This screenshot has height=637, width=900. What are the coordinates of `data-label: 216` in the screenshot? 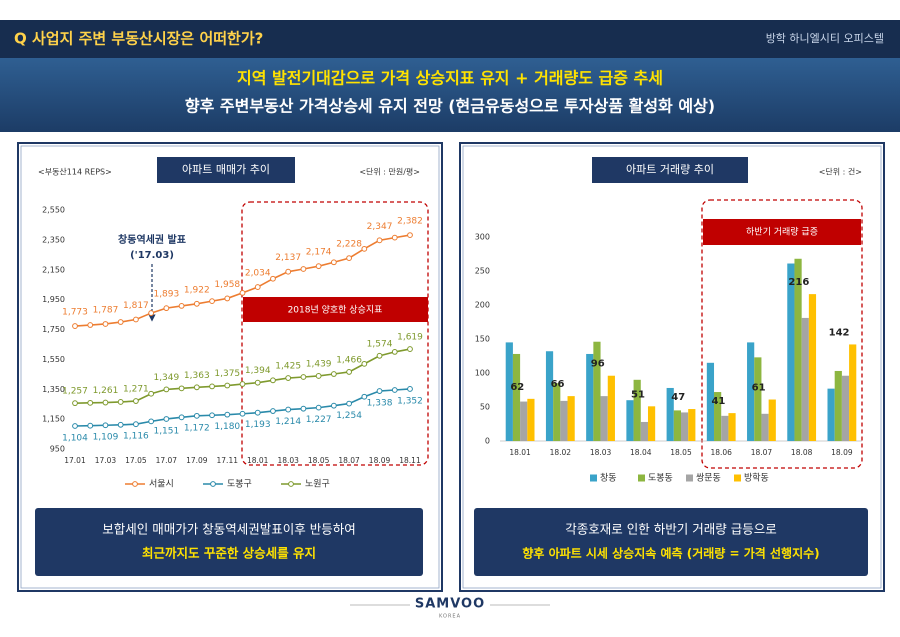 It's located at (798, 282).